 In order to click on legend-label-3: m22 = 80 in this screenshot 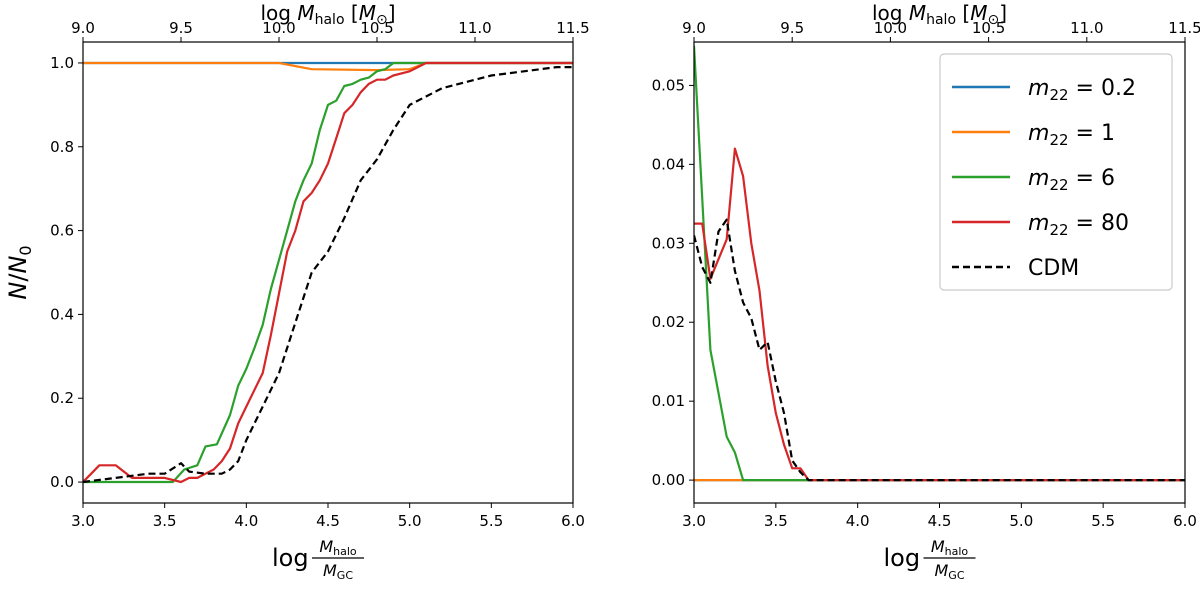, I will do `click(1078, 225)`.